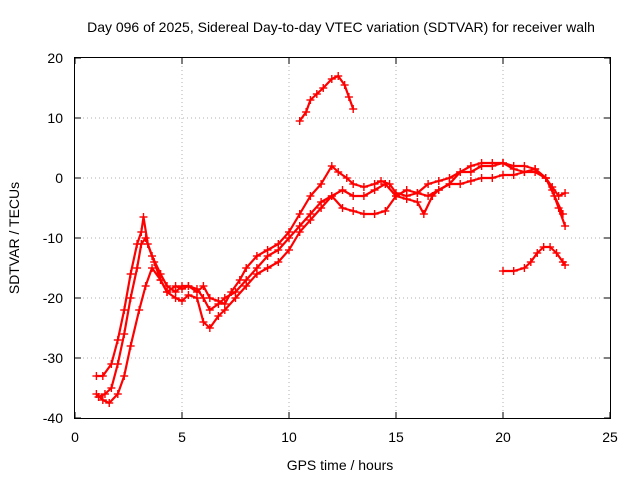  Describe the element at coordinates (396, 437) in the screenshot. I see `x-tick-label: 15` at that location.